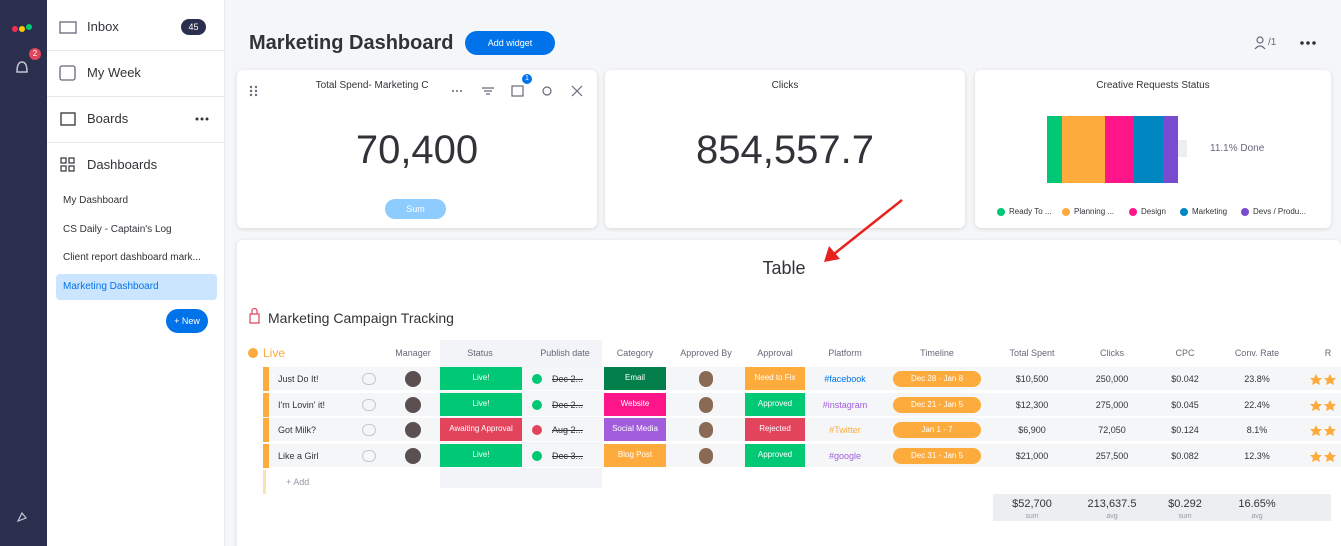 The image size is (1341, 546). I want to click on item-name: Just Do It!, so click(298, 379).